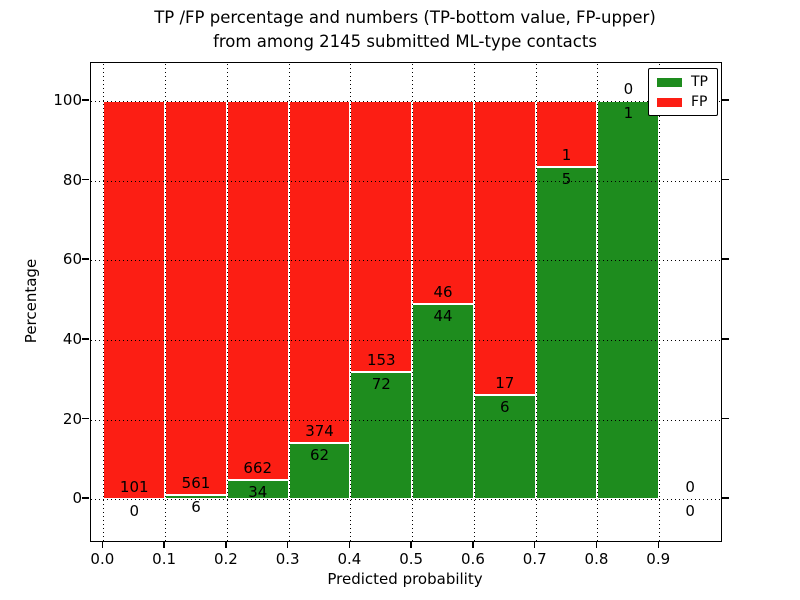  I want to click on x-tick-label: 0.8, so click(596, 559).